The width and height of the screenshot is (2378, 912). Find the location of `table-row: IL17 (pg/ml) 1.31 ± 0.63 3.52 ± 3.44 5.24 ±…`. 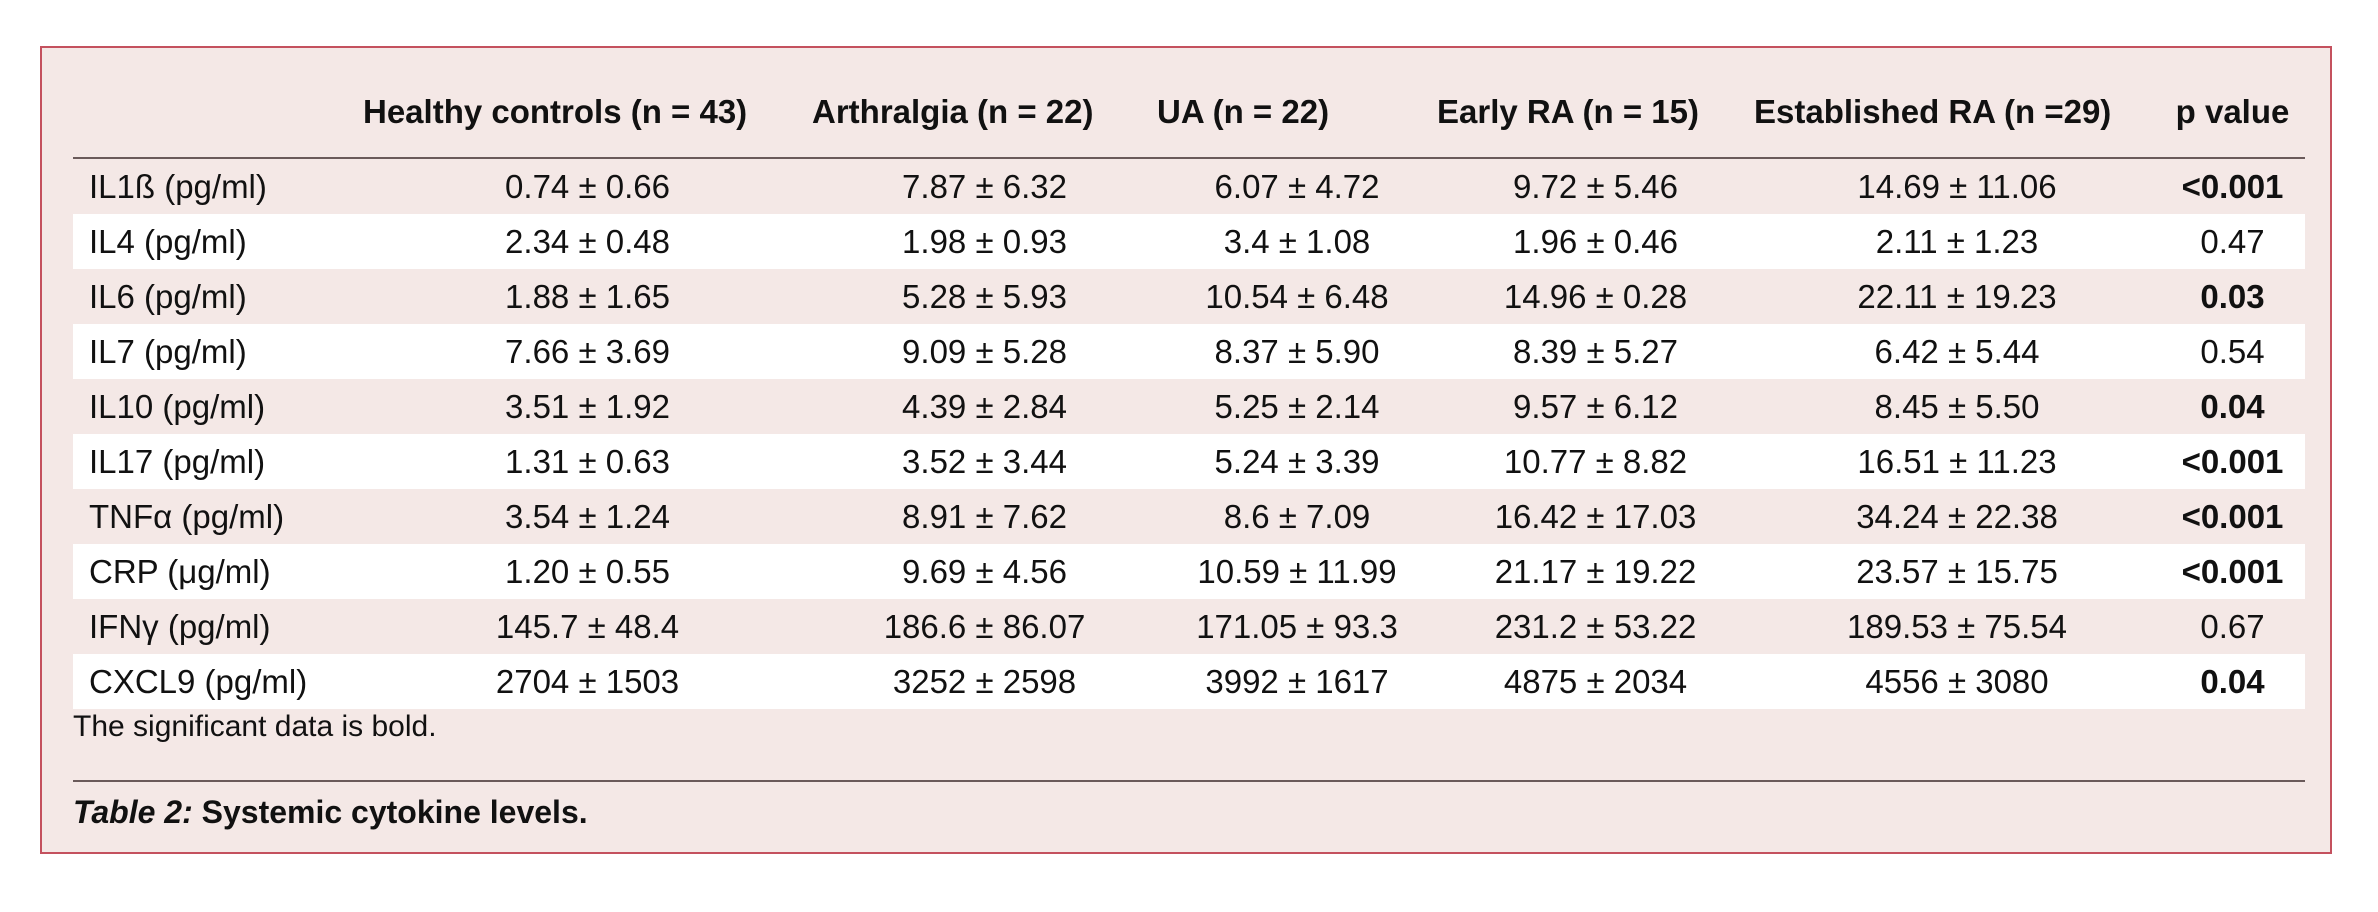

table-row: IL17 (pg/ml) 1.31 ± 0.63 3.52 ± 3.44 5.24 ±… is located at coordinates (1189, 461).